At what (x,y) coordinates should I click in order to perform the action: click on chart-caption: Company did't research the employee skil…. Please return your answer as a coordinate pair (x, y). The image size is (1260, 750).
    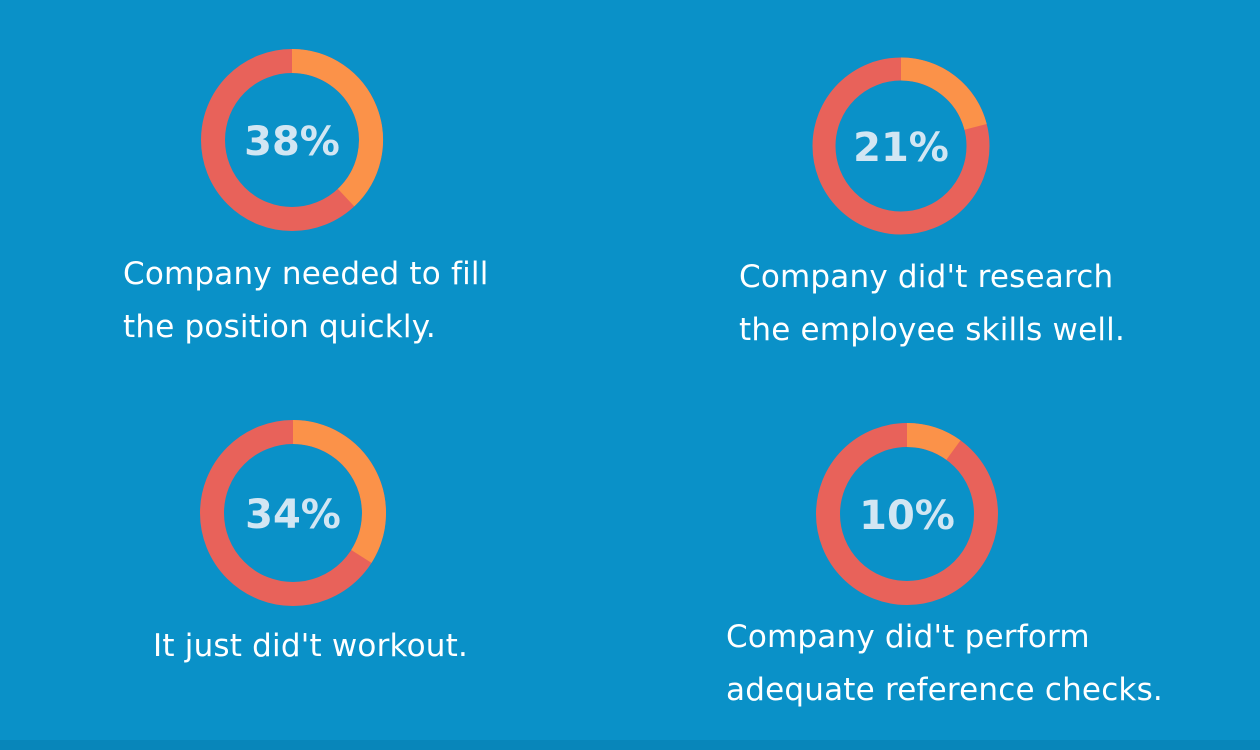
    Looking at the image, I should click on (932, 304).